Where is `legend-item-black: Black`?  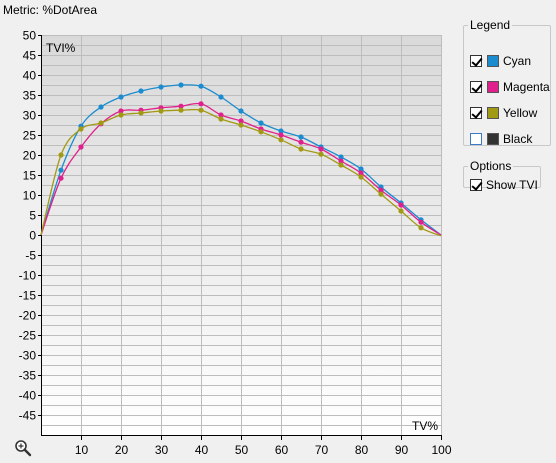 legend-item-black: Black is located at coordinates (501, 139).